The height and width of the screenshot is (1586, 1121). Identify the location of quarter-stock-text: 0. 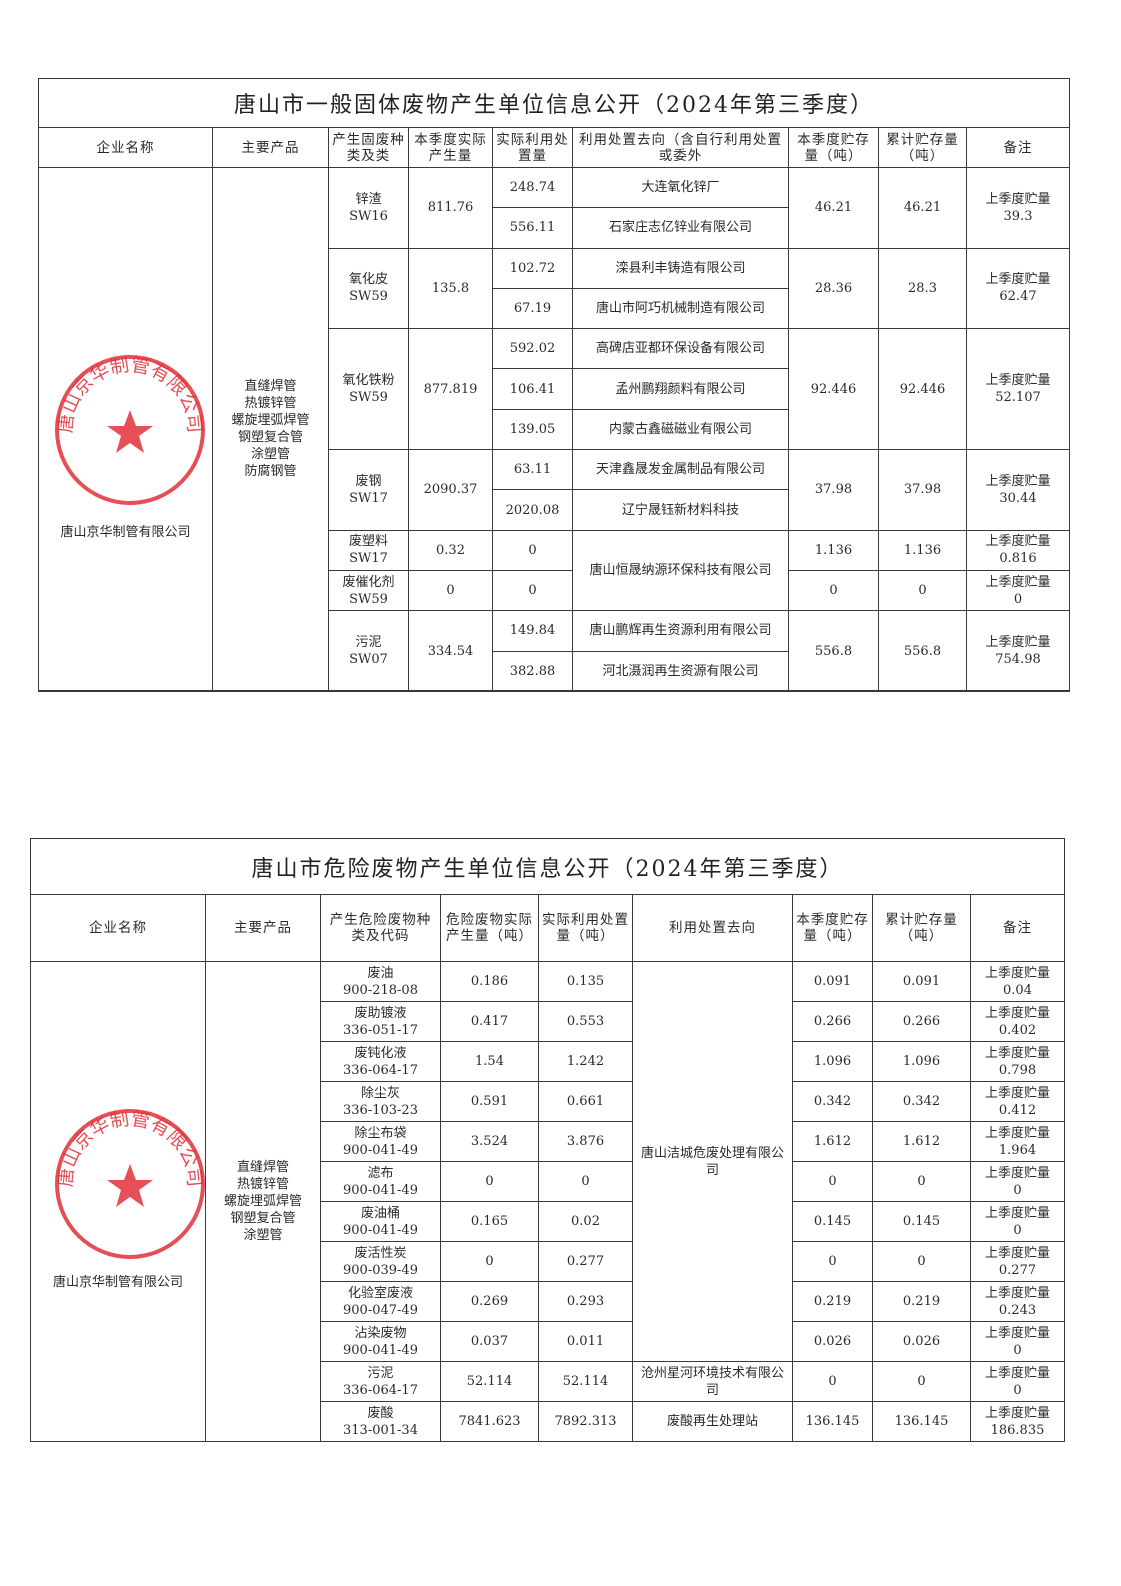
(832, 1181).